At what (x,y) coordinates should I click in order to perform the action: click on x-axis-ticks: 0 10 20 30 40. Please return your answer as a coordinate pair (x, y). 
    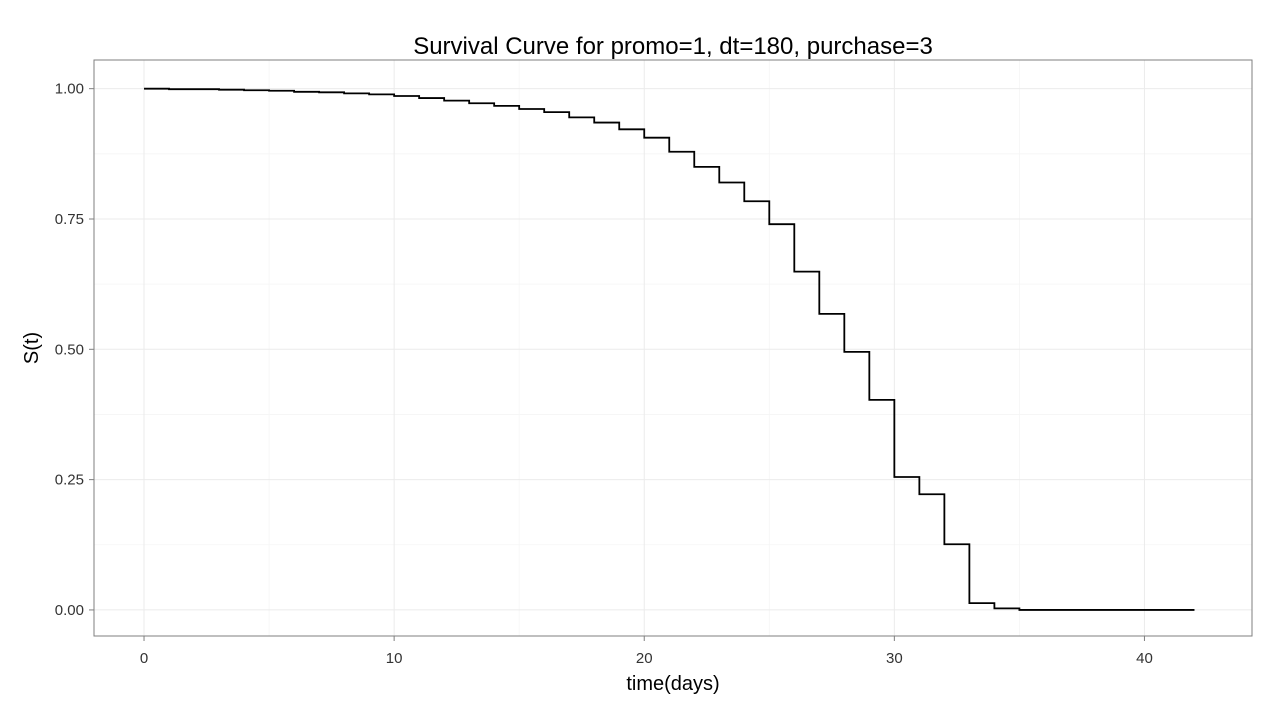
    Looking at the image, I should click on (646, 651).